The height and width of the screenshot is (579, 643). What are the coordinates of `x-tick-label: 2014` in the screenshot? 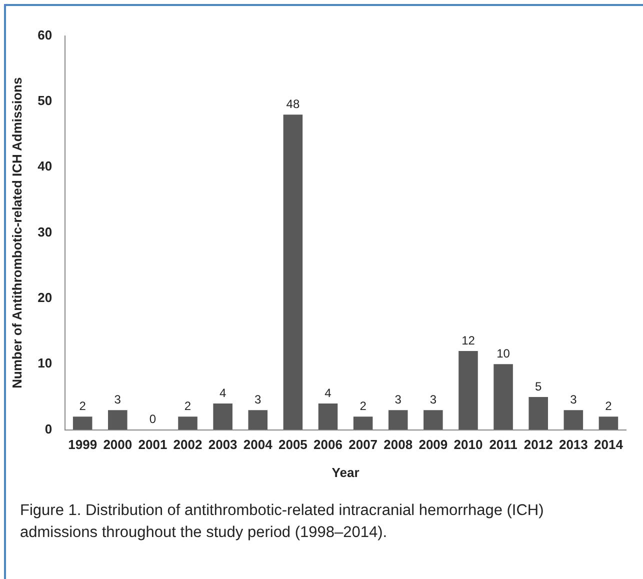 It's located at (609, 444).